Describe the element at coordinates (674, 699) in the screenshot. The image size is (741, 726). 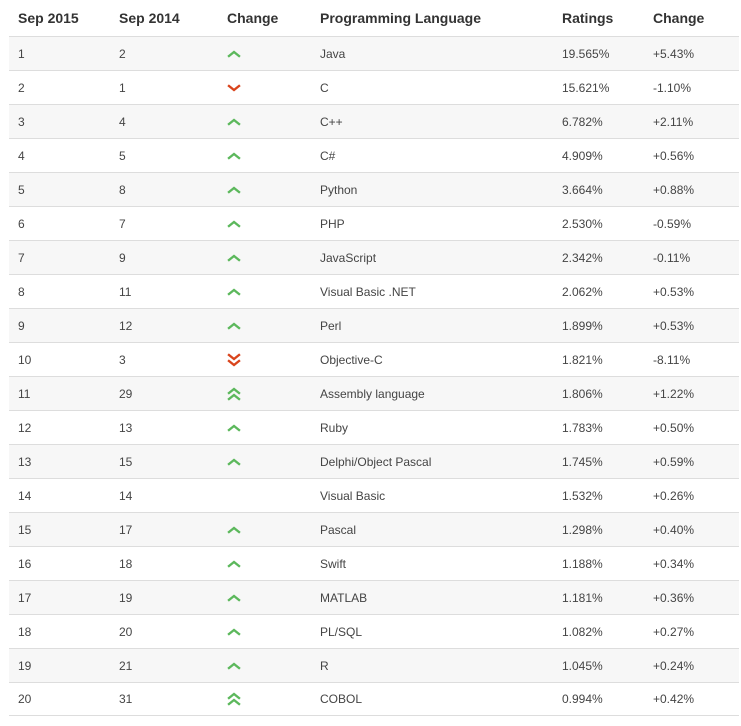
I see `rating-change: +0.42%` at that location.